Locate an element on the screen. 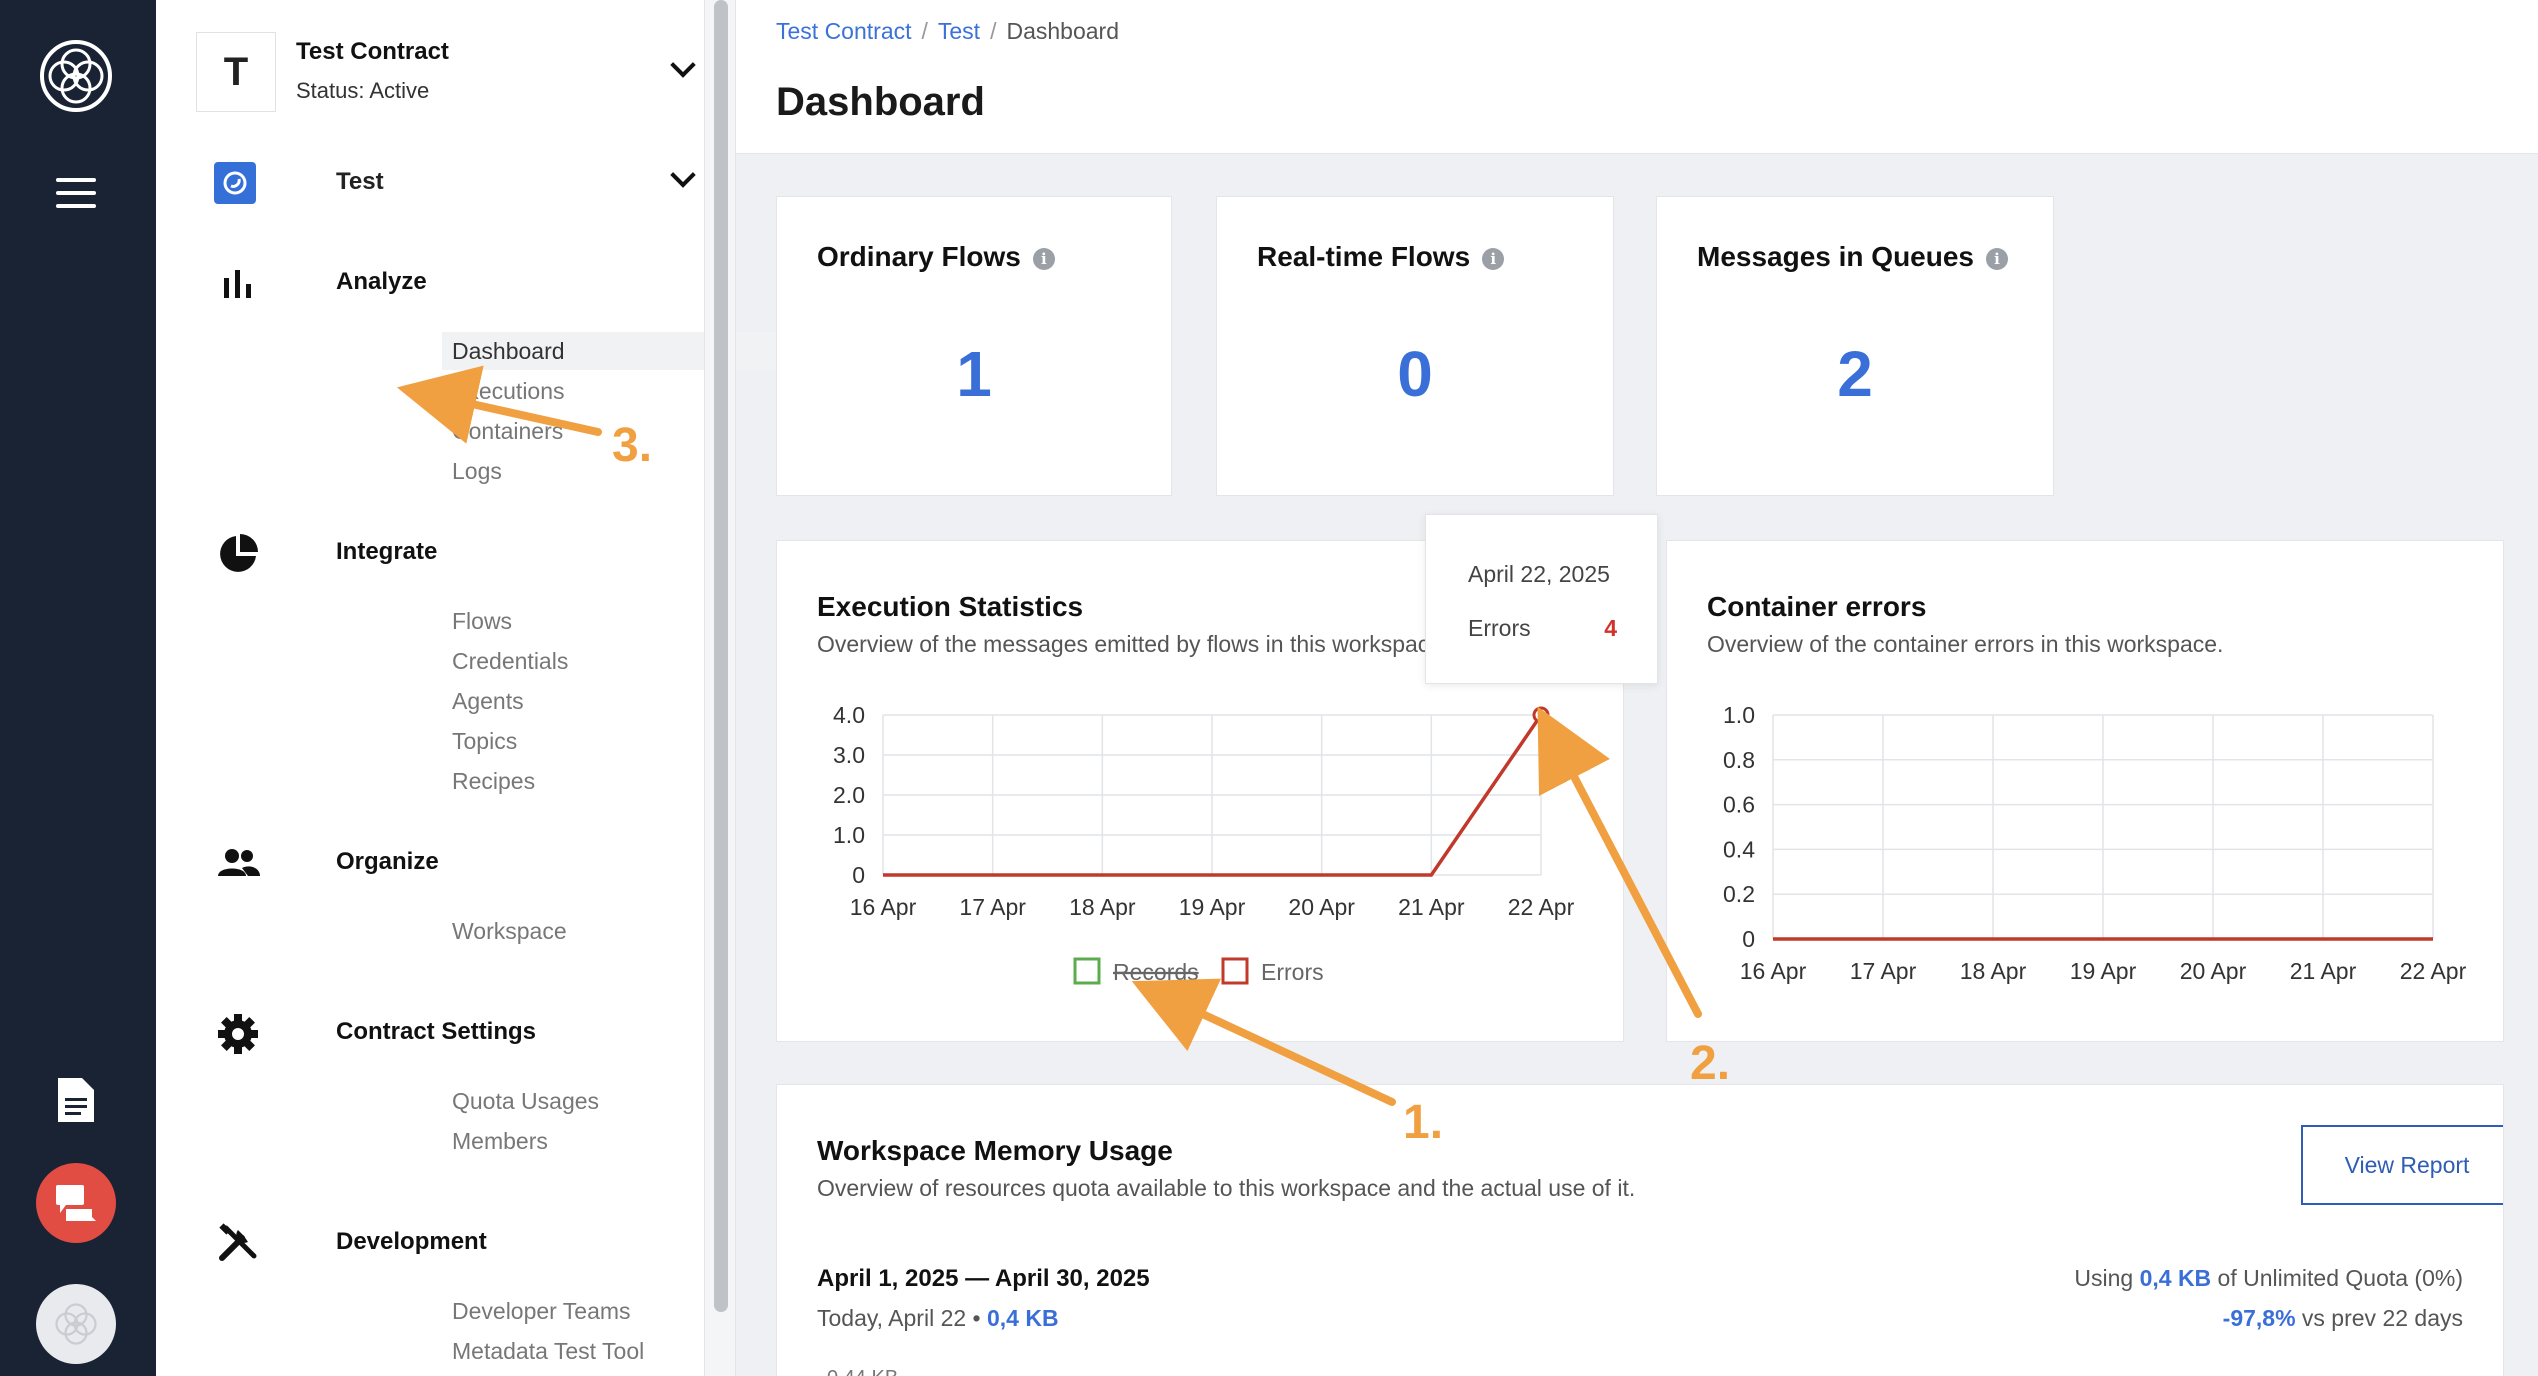  contract-name: Test Contract is located at coordinates (372, 51).